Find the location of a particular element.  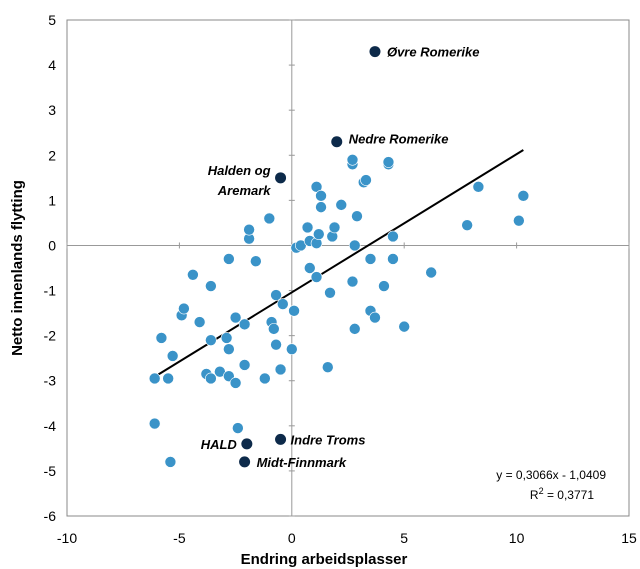

highlighted-point-label: Nedre Romerike is located at coordinates (399, 139).